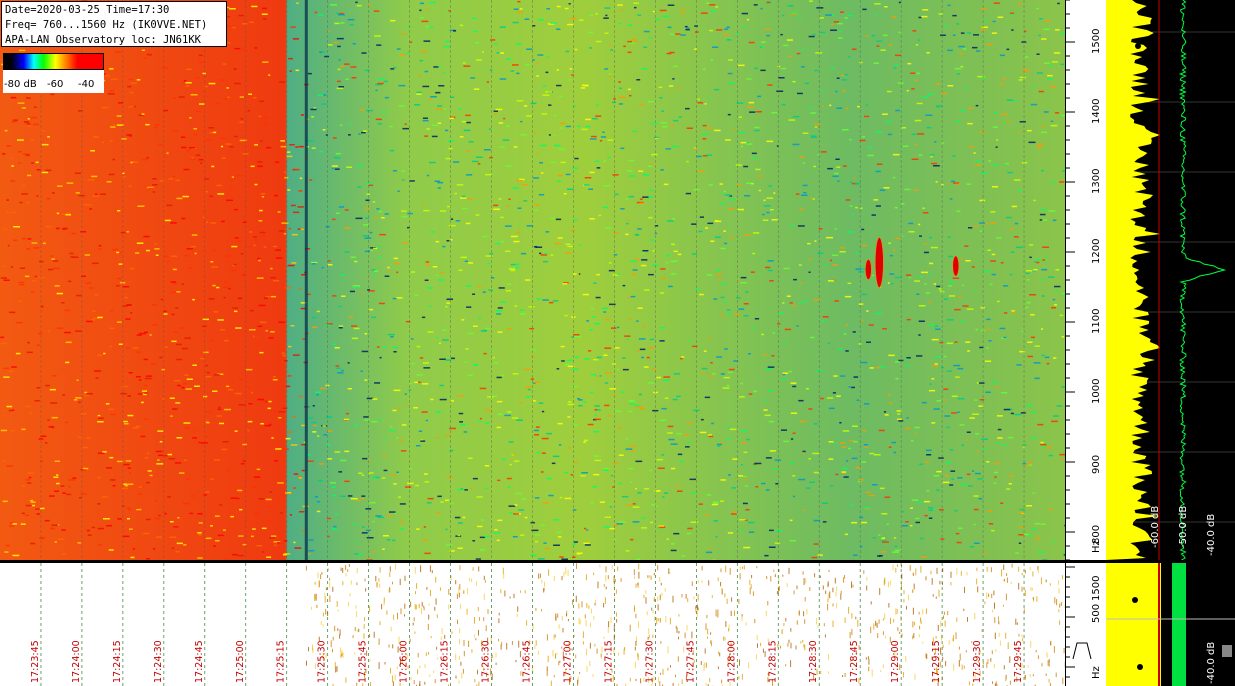  What do you see at coordinates (306, 280) in the screenshot?
I see `transition-edge` at bounding box center [306, 280].